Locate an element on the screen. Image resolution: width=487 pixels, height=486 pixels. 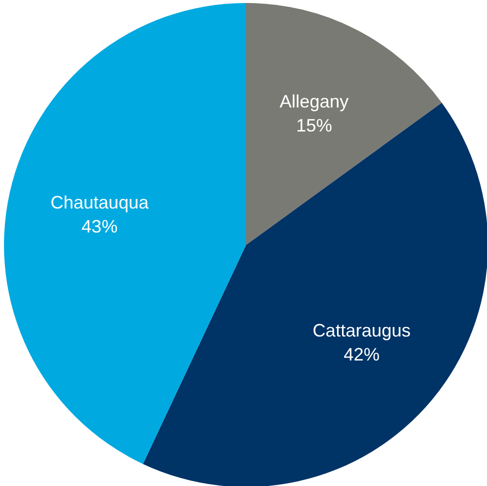
slice-label: Allegany is located at coordinates (314, 101).